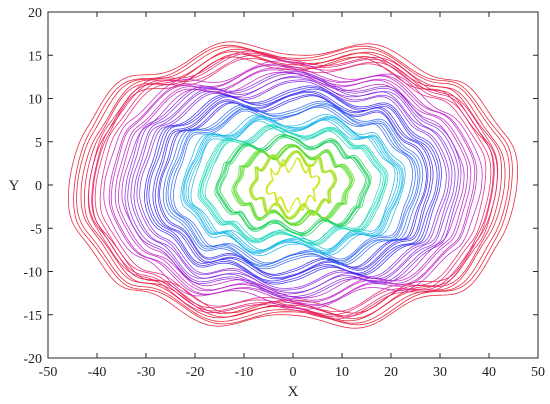 The height and width of the screenshot is (404, 550). I want to click on x-tick-label: 20, so click(391, 372).